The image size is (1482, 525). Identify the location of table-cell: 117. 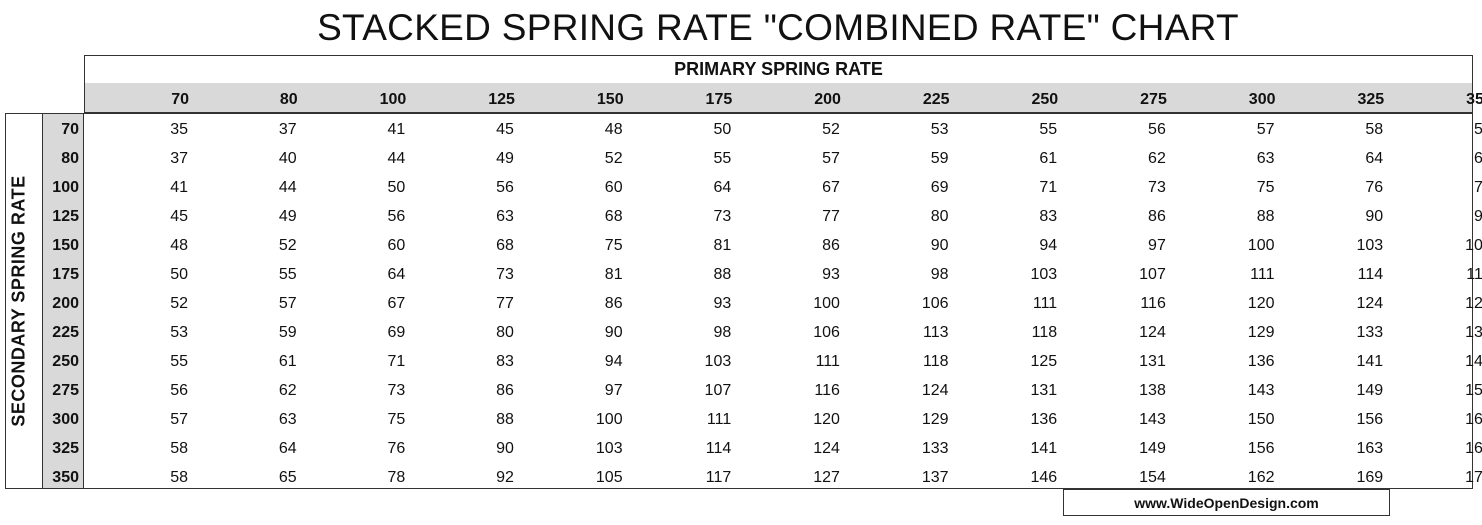
(718, 477).